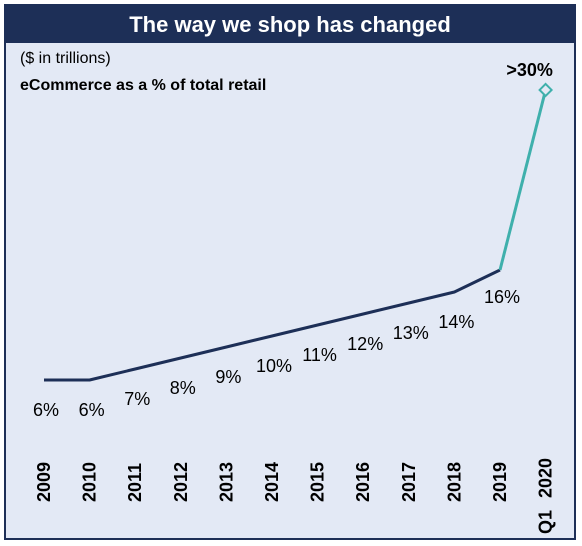 This screenshot has height=546, width=582. Describe the element at coordinates (363, 482) in the screenshot. I see `x-tick-label: 2016` at that location.